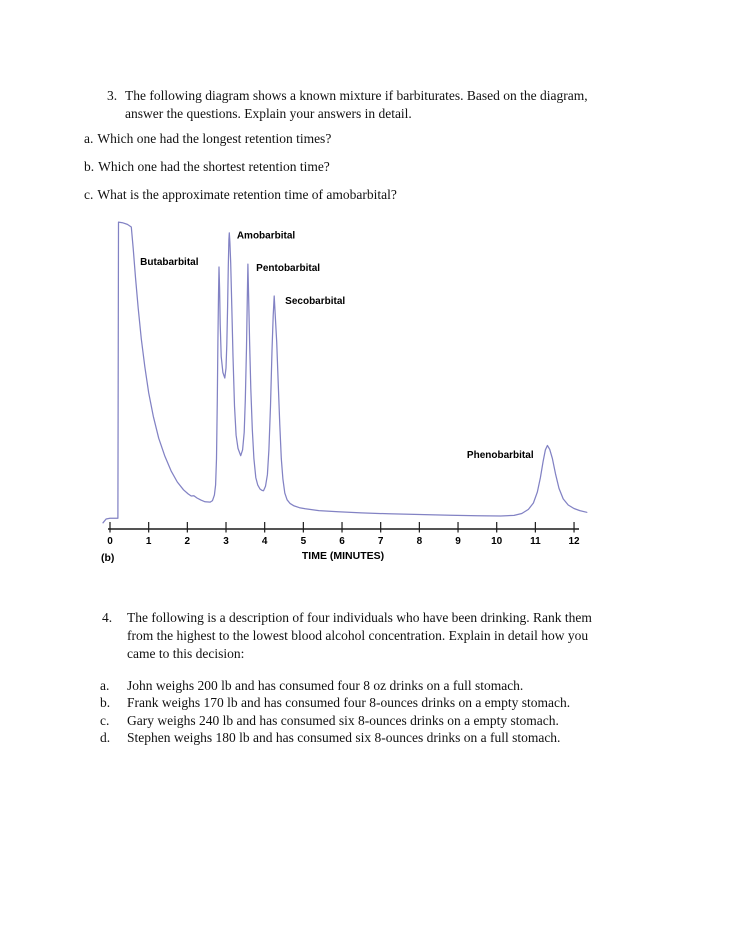  What do you see at coordinates (105, 720) in the screenshot?
I see `list-item-c-label: c.` at bounding box center [105, 720].